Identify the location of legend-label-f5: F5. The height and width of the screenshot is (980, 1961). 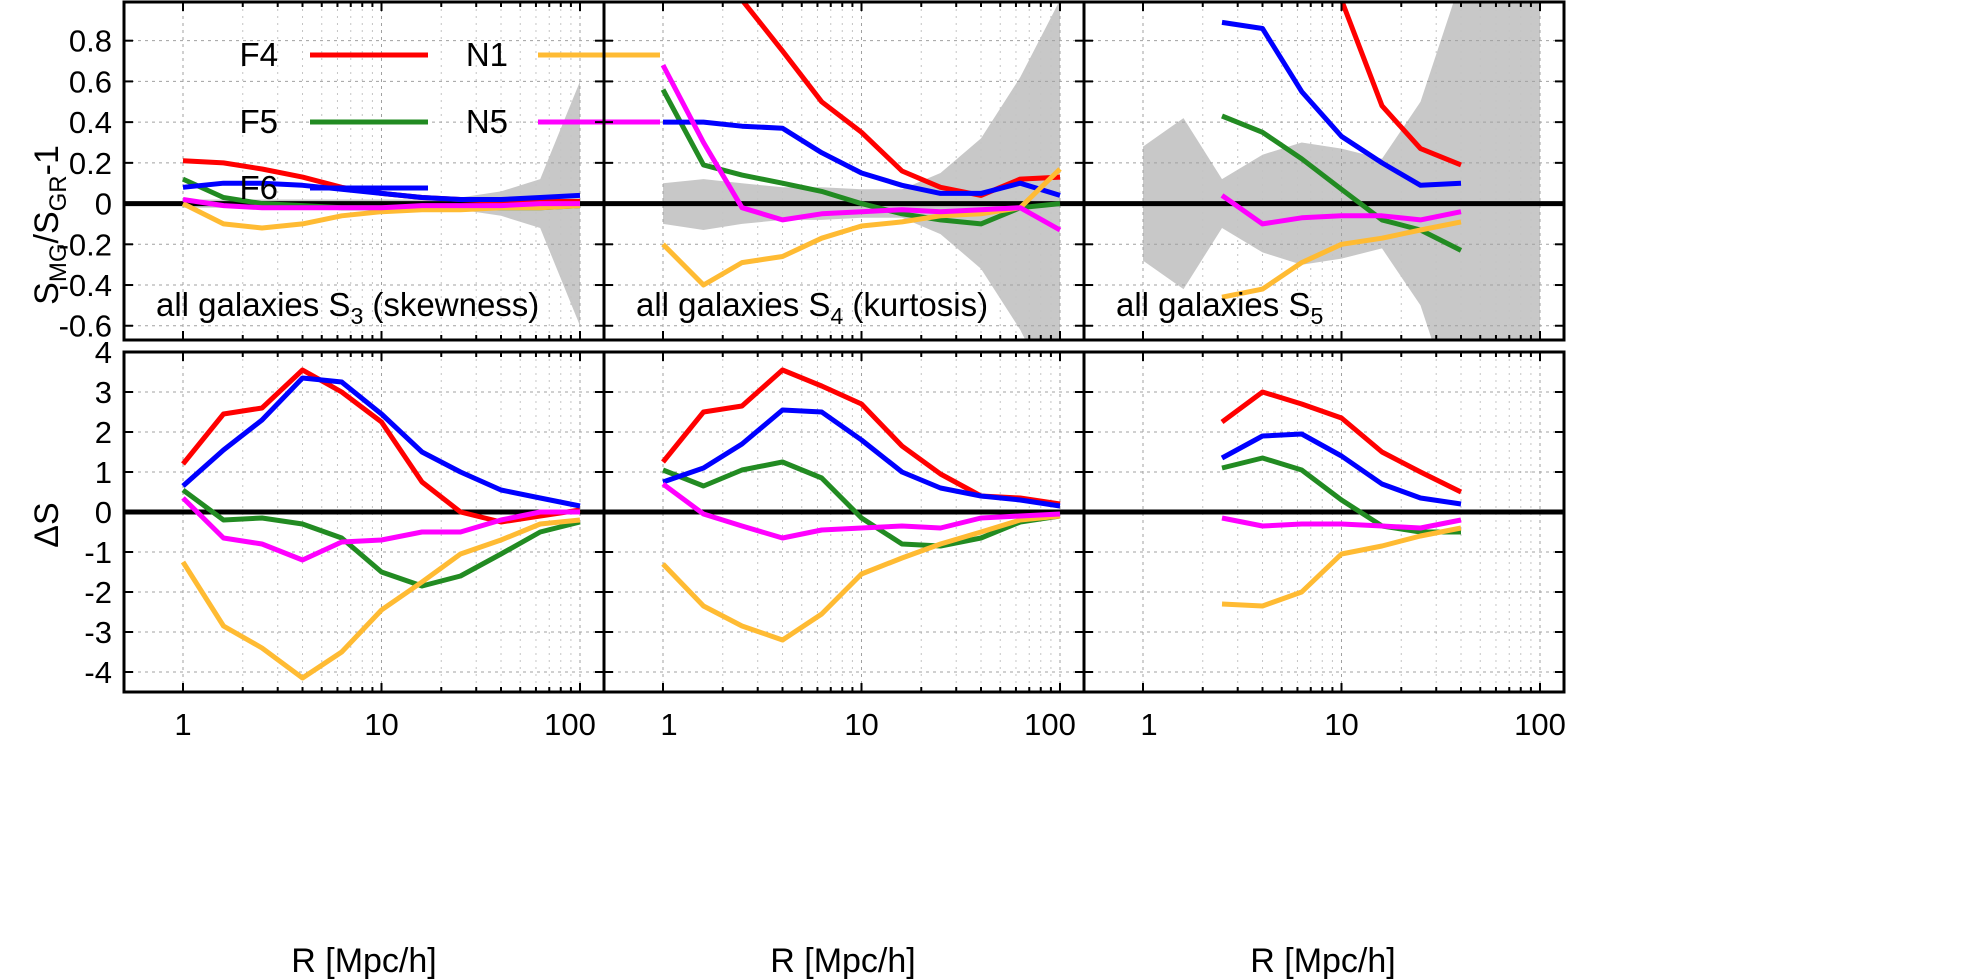
(258, 121).